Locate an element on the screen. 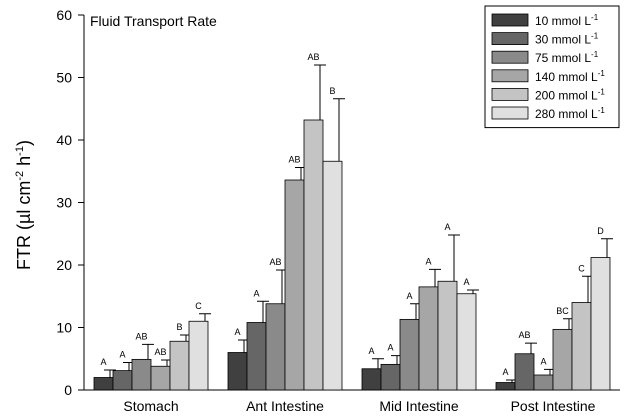  significance-letter: BC is located at coordinates (562, 311).